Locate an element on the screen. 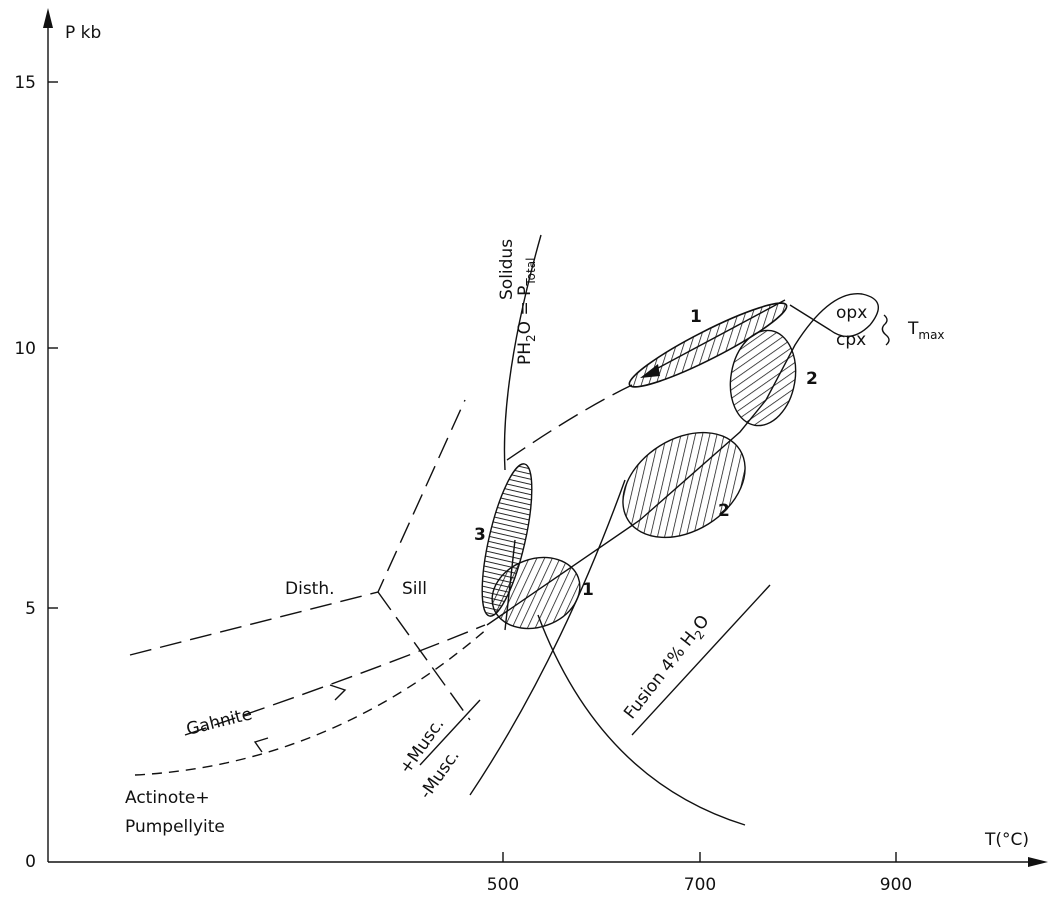 The height and width of the screenshot is (899, 1052). x-label: T(°C) is located at coordinates (1006, 840).